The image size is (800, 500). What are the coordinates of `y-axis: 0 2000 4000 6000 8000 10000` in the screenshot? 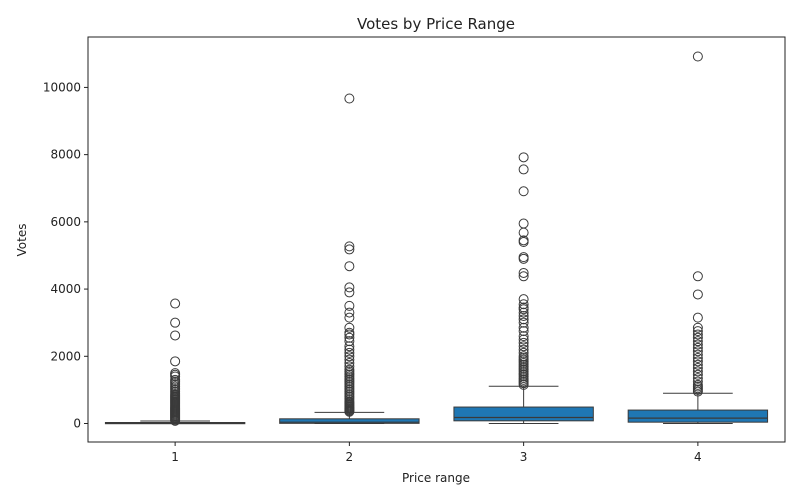 It's located at (65, 255).